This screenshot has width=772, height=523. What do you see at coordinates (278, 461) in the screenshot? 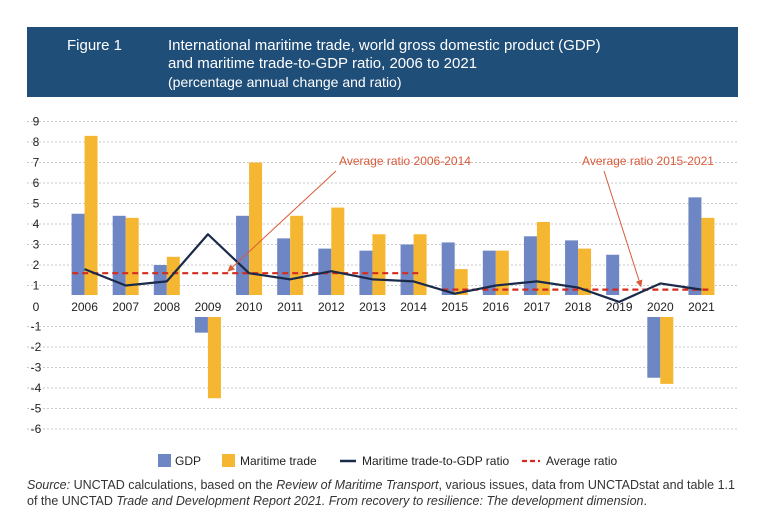
I see `legend-maritime-label: Maritime trade` at bounding box center [278, 461].